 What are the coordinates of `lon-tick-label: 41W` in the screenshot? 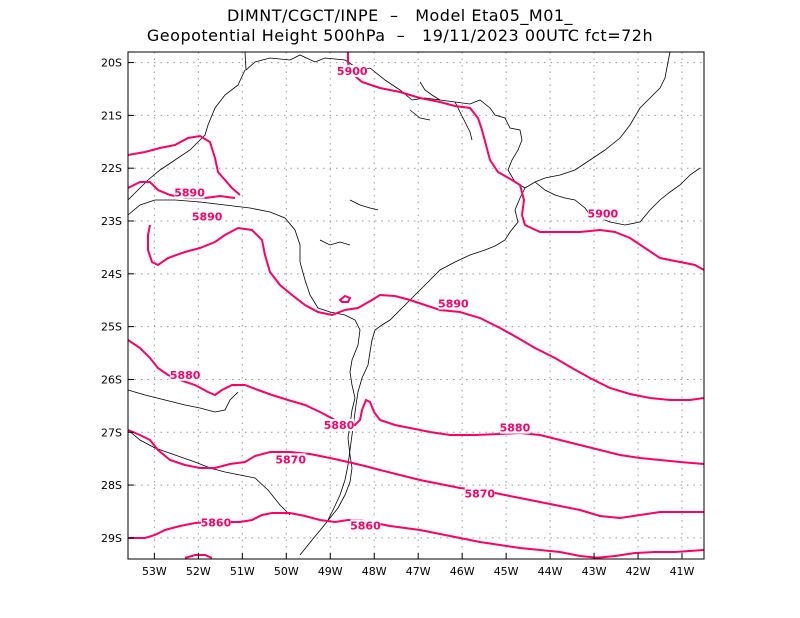 It's located at (682, 571).